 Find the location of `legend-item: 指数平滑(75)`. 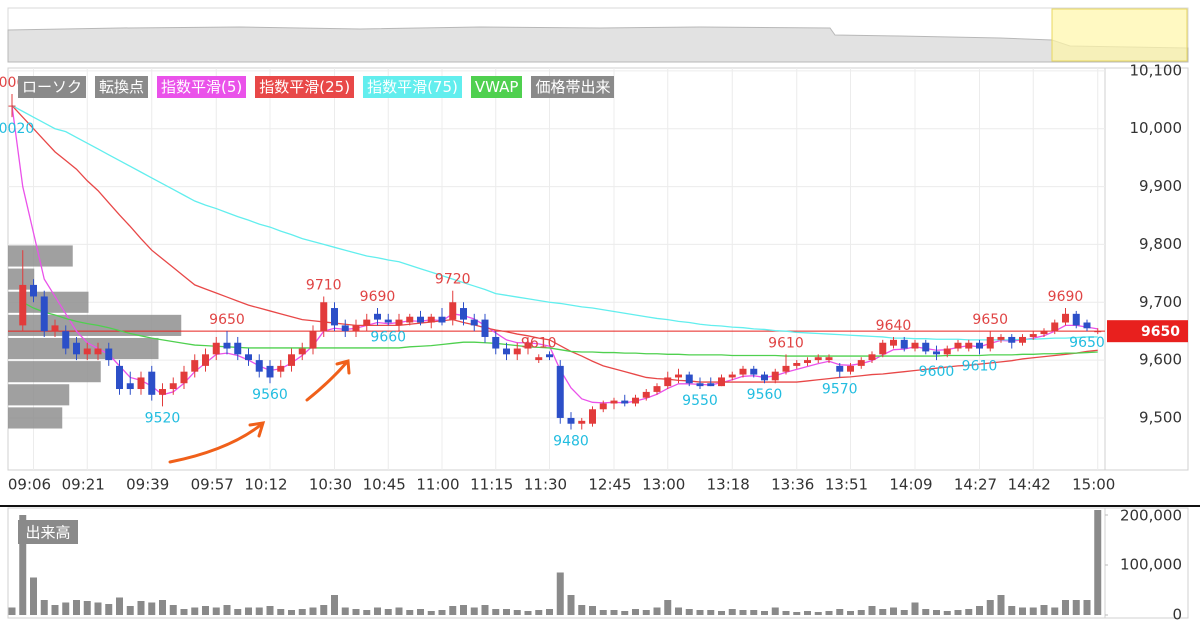

legend-item: 指数平滑(75) is located at coordinates (412, 87).